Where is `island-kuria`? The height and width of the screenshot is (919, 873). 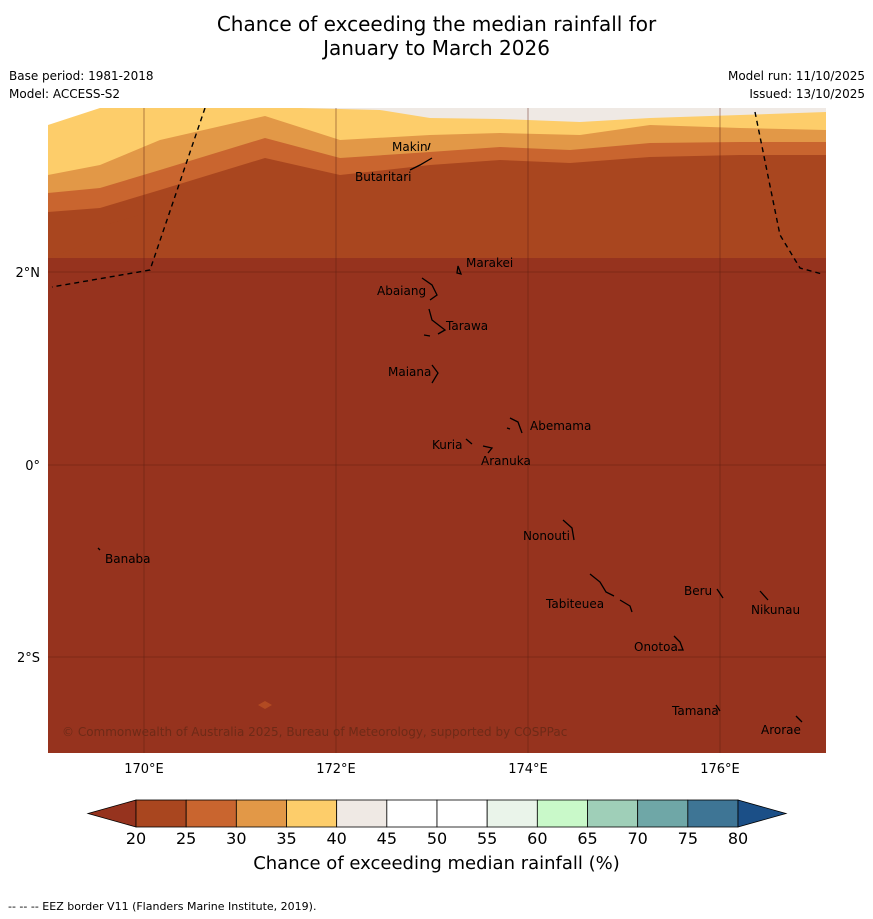
island-kuria is located at coordinates (469, 441).